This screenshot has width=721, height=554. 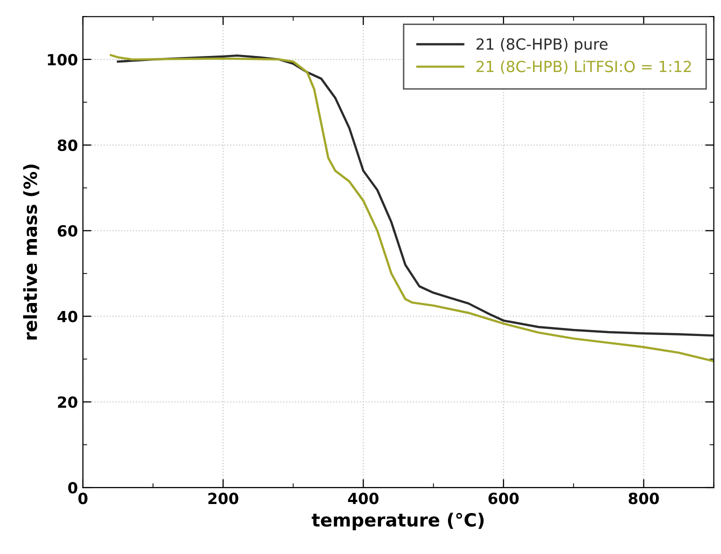 What do you see at coordinates (223, 498) in the screenshot?
I see `x-tick-label: 200` at bounding box center [223, 498].